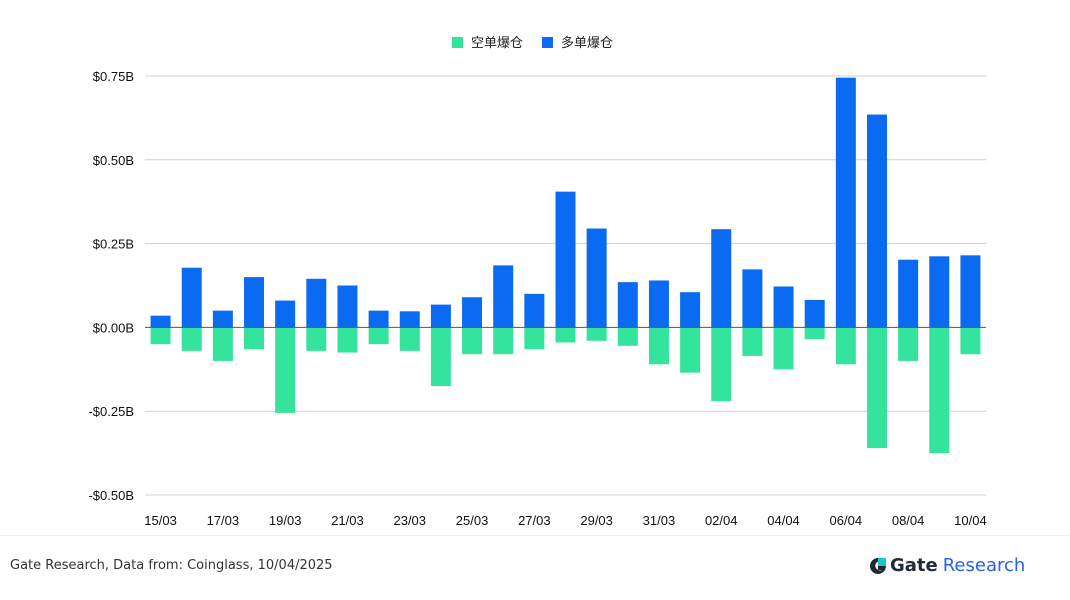 The image size is (1070, 600). What do you see at coordinates (783, 520) in the screenshot?
I see `x-tick-label: 04/04` at bounding box center [783, 520].